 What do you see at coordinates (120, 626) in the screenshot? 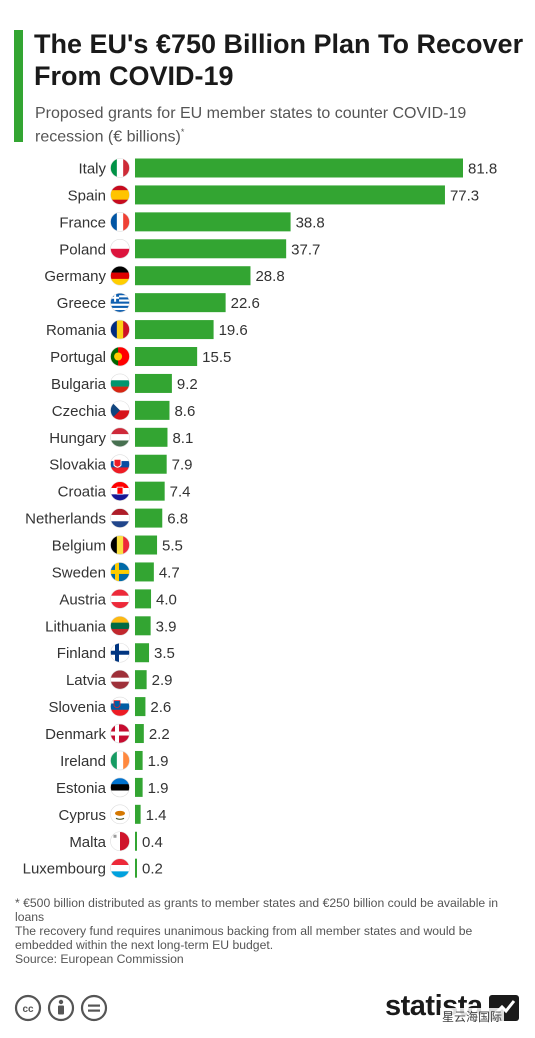
I see `lithuania-flag-icon` at bounding box center [120, 626].